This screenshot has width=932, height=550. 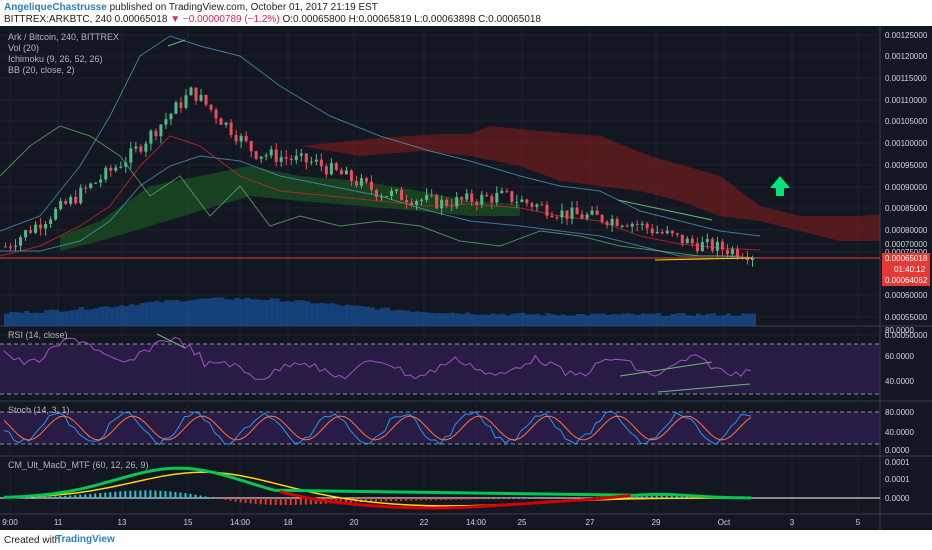 What do you see at coordinates (703, 259) in the screenshot?
I see `divergence-line` at bounding box center [703, 259].